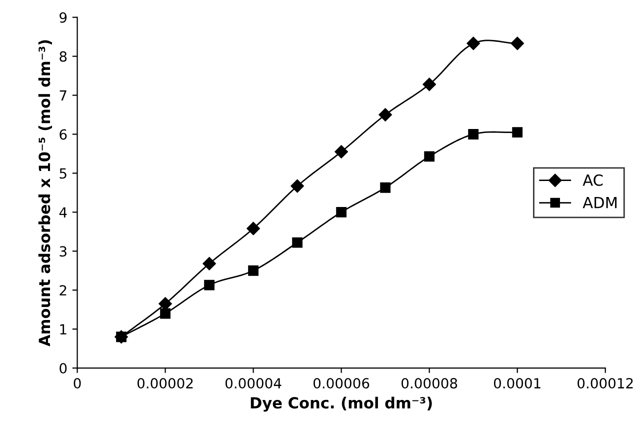 The image size is (644, 433). What do you see at coordinates (77, 383) in the screenshot?
I see `x-tick-label: 0` at bounding box center [77, 383].